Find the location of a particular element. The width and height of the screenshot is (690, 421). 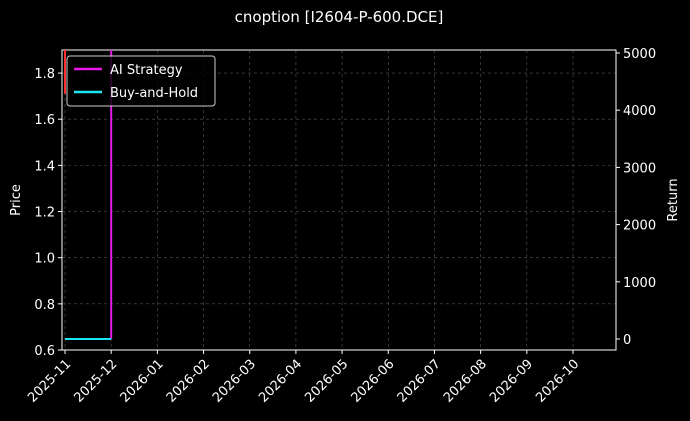

x-tick-label: 2026-05 is located at coordinates (326, 381).